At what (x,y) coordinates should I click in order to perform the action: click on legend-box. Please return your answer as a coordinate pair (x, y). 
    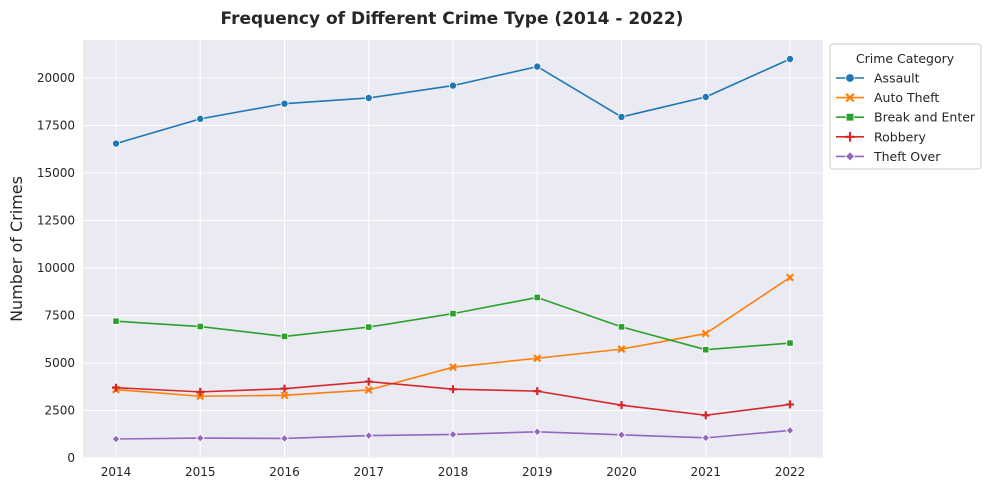
    Looking at the image, I should click on (905, 106).